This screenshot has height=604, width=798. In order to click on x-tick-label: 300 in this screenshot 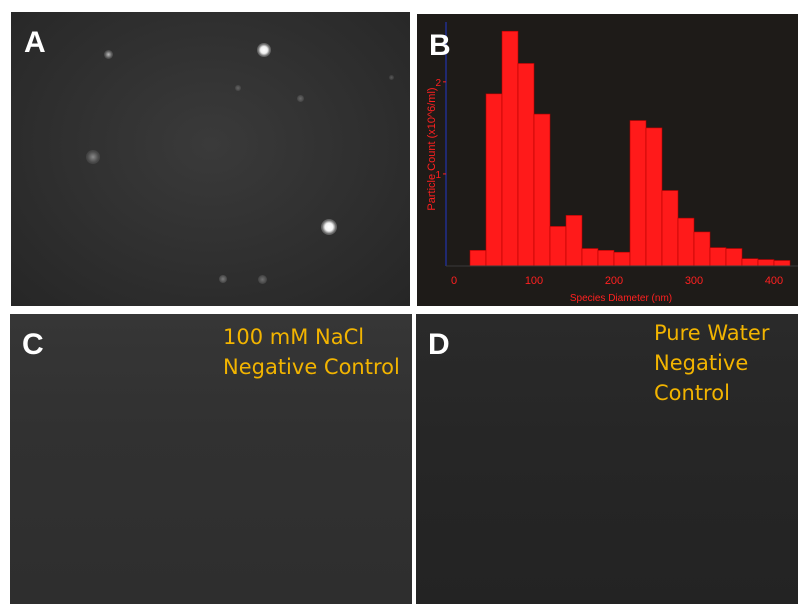, I will do `click(694, 281)`.